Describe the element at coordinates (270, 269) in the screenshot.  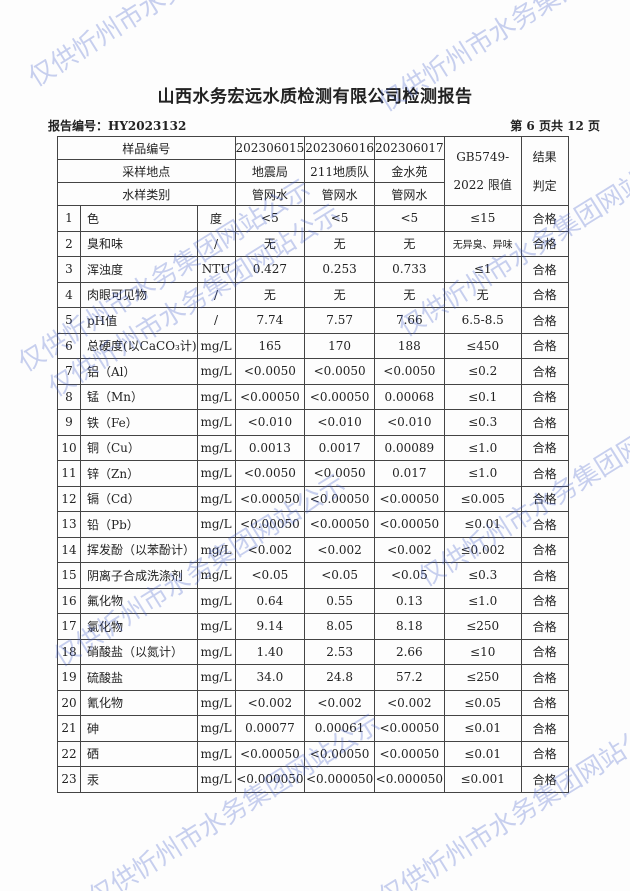
I see `value: 0.427` at that location.